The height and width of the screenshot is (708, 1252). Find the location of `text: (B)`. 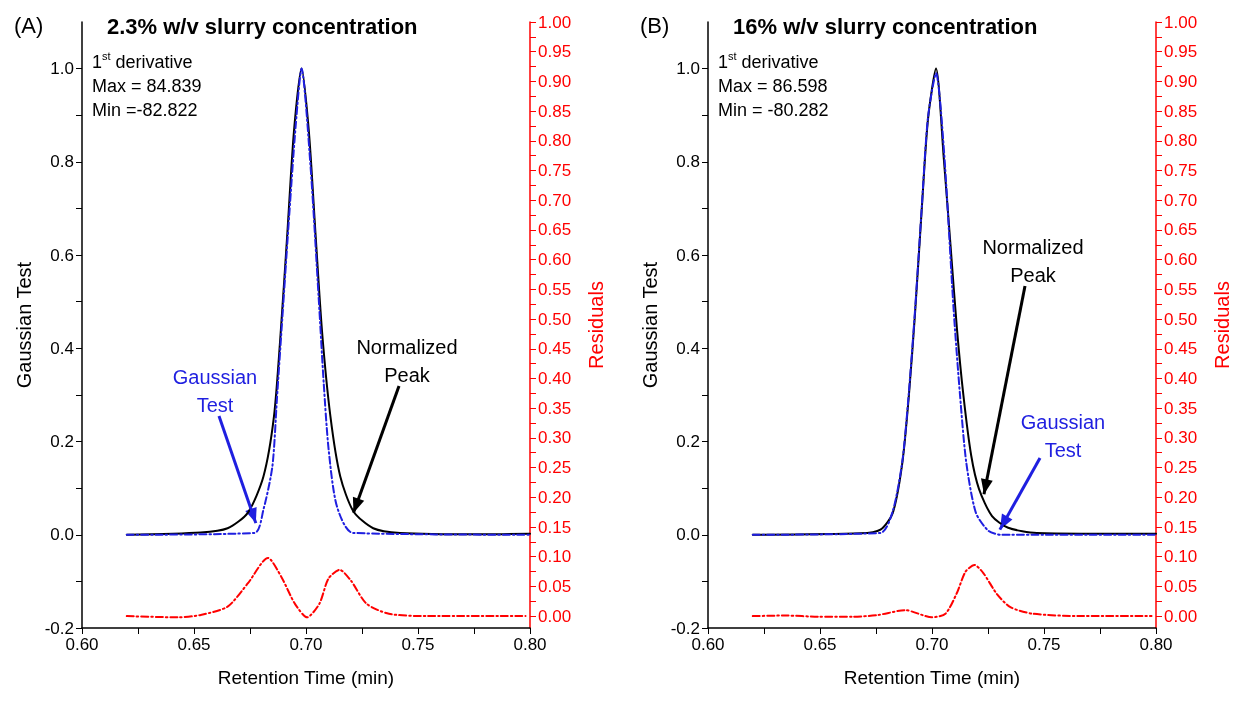

text: (B) is located at coordinates (655, 25).